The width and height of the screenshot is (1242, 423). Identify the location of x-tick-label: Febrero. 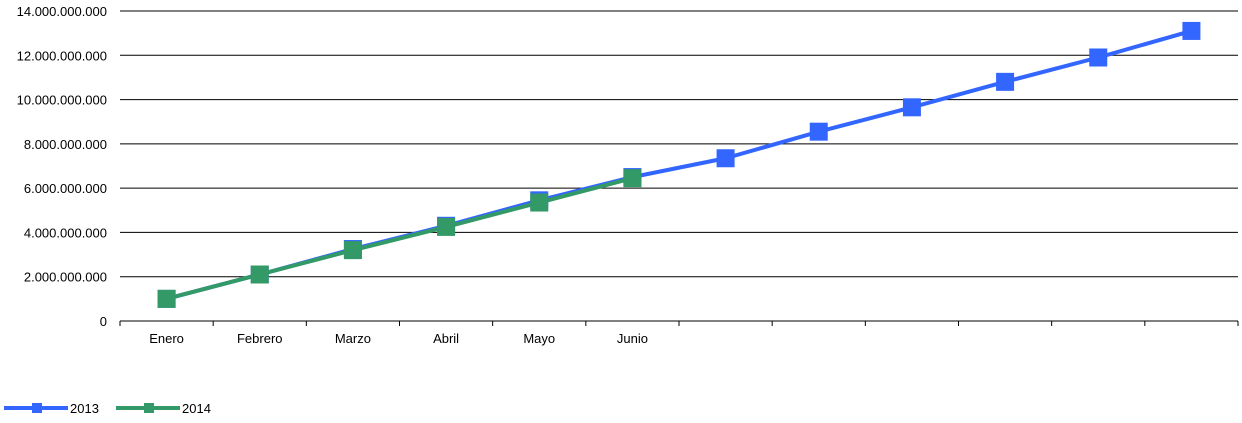
(260, 338).